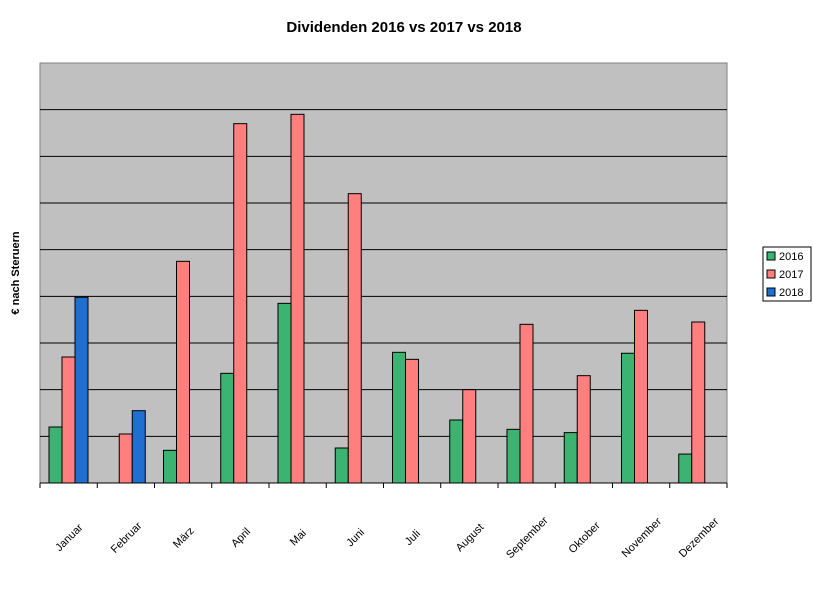  Describe the element at coordinates (383, 485) in the screenshot. I see `x-axis` at that location.